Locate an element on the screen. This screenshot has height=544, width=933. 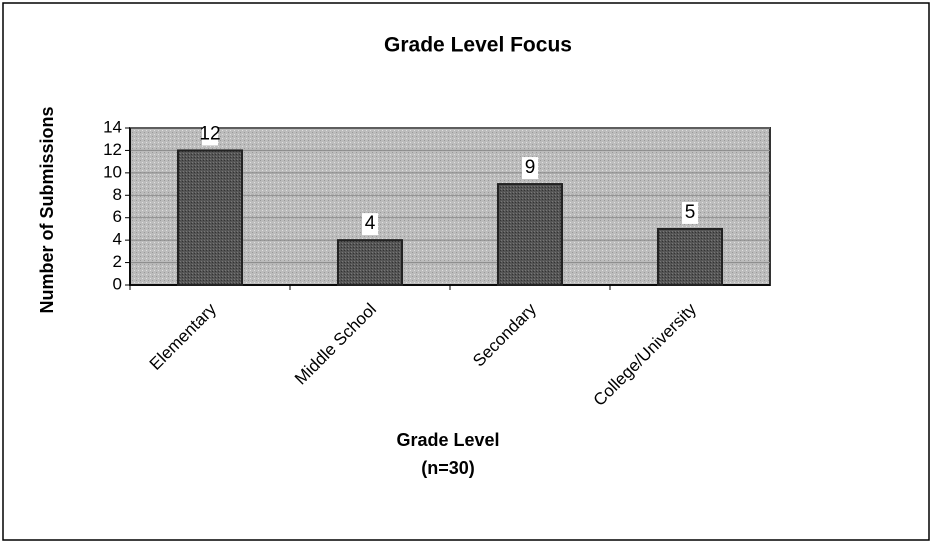
y-tick-label: 4 is located at coordinates (117, 239).